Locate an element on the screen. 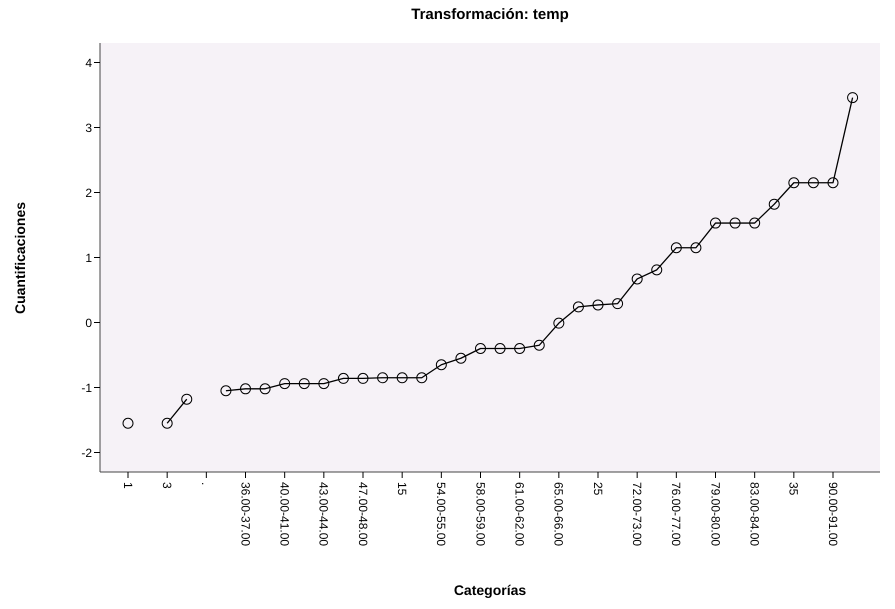 This screenshot has width=895, height=609. x-tick-label: 76.00-77.00 is located at coordinates (676, 514).